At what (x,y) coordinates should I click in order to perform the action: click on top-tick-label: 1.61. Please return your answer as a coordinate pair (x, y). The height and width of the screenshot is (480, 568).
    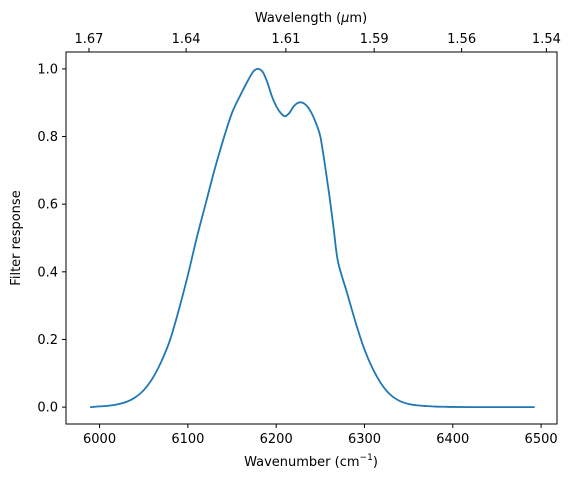
    Looking at the image, I should click on (285, 39).